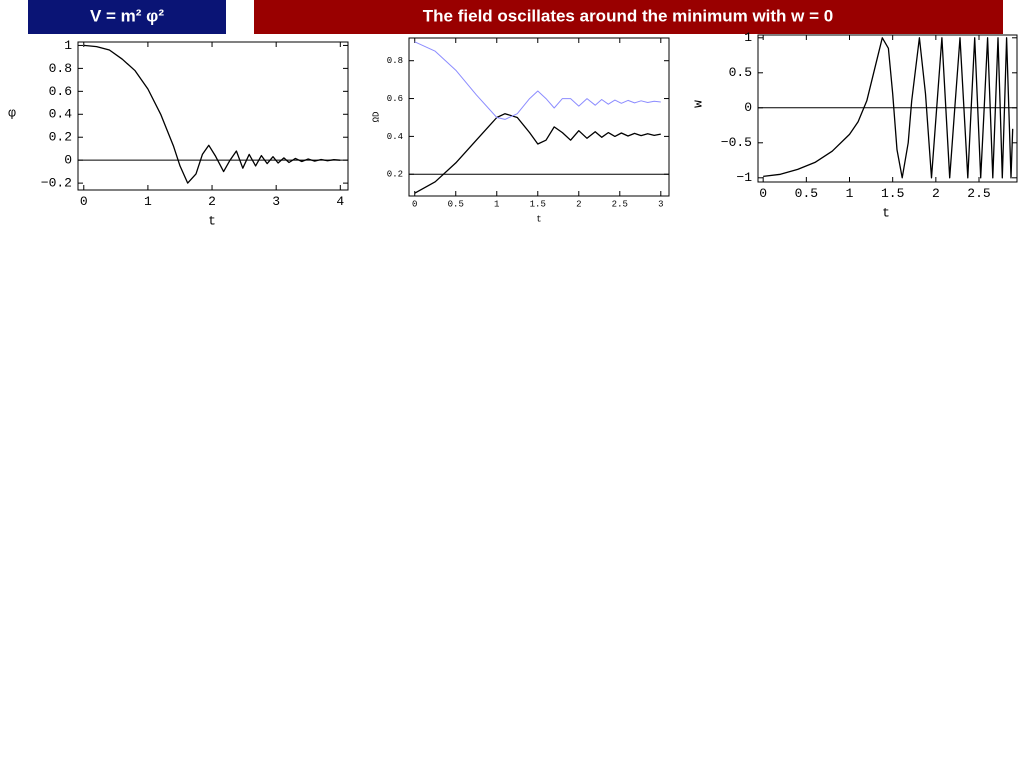 Image resolution: width=1024 pixels, height=768 pixels. I want to click on y-tick-label: −0.5, so click(736, 142).